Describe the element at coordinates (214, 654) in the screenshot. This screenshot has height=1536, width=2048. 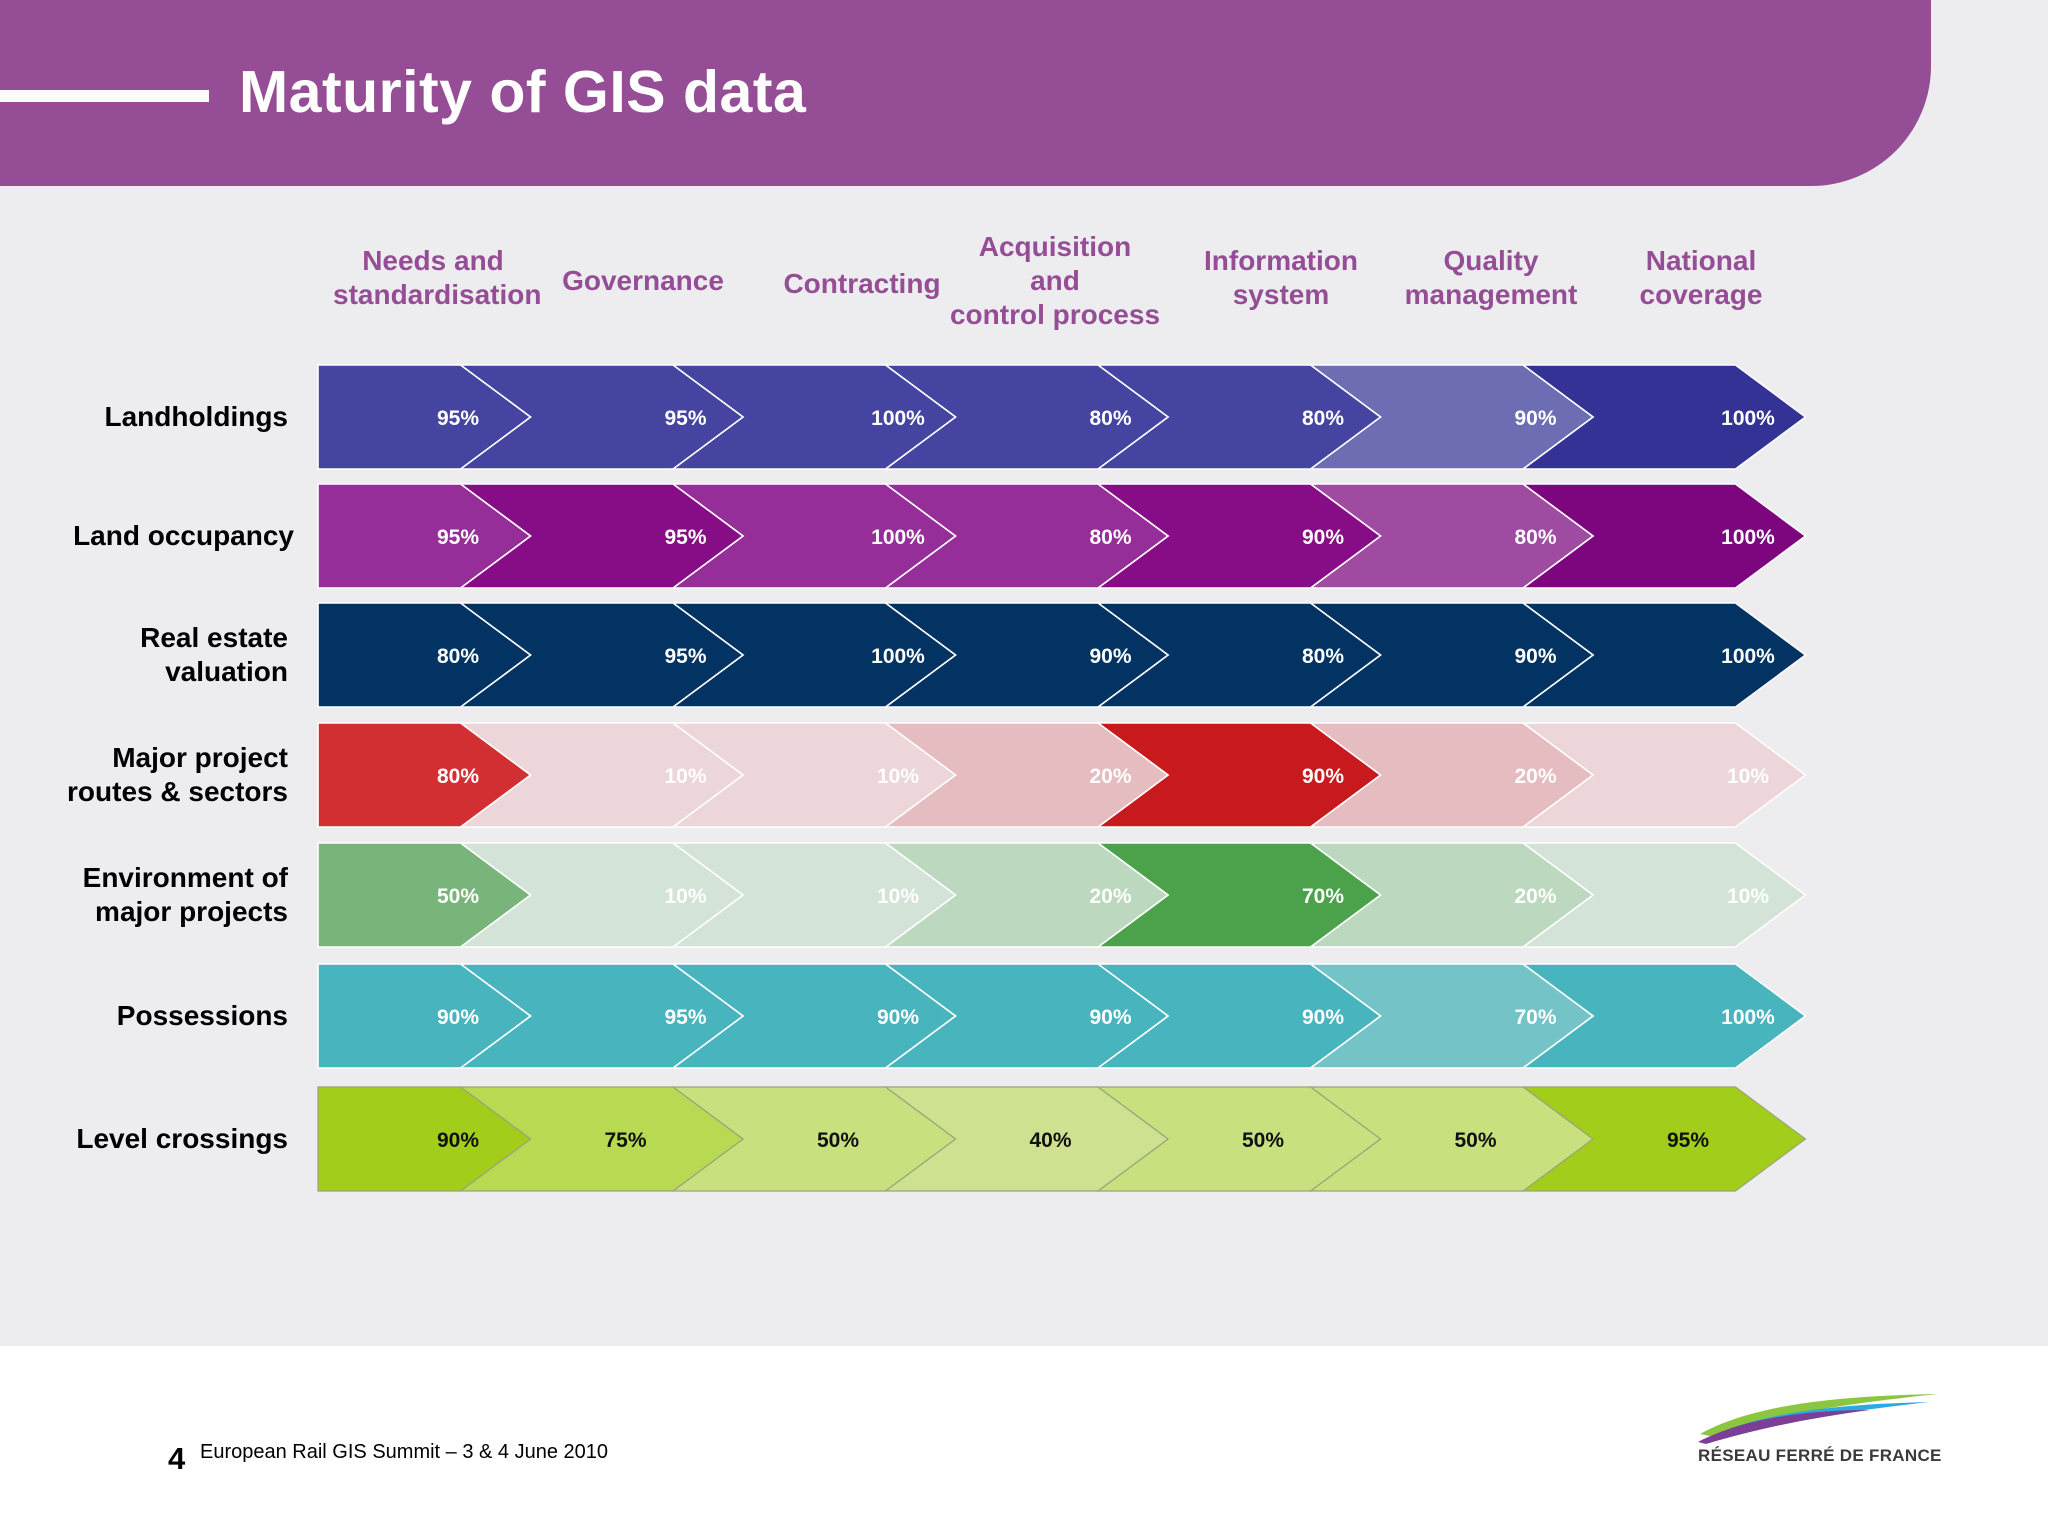
I see `row-label: Real estate valuation` at that location.